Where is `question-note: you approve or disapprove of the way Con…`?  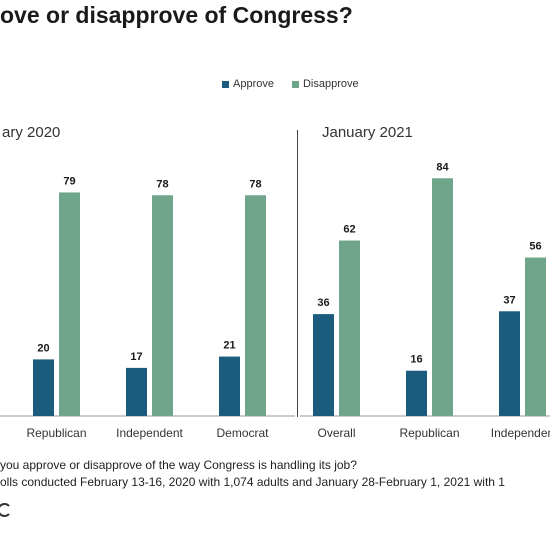 question-note: you approve or disapprove of the way Con… is located at coordinates (178, 465).